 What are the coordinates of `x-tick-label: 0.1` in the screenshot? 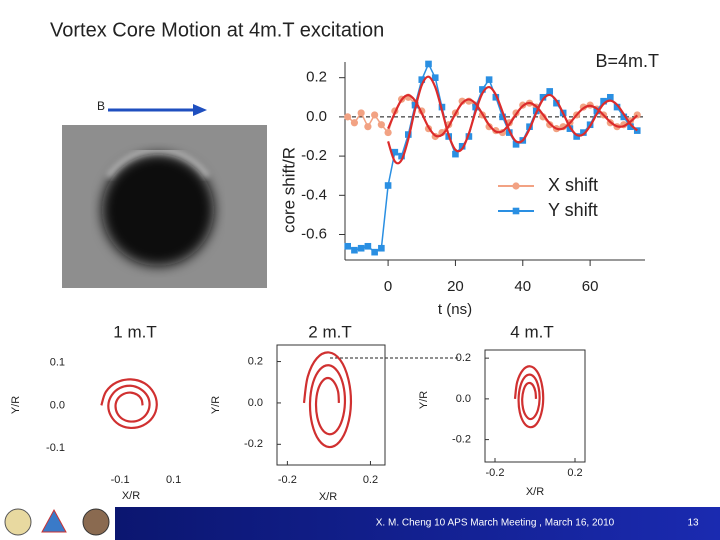 It's located at (173, 480).